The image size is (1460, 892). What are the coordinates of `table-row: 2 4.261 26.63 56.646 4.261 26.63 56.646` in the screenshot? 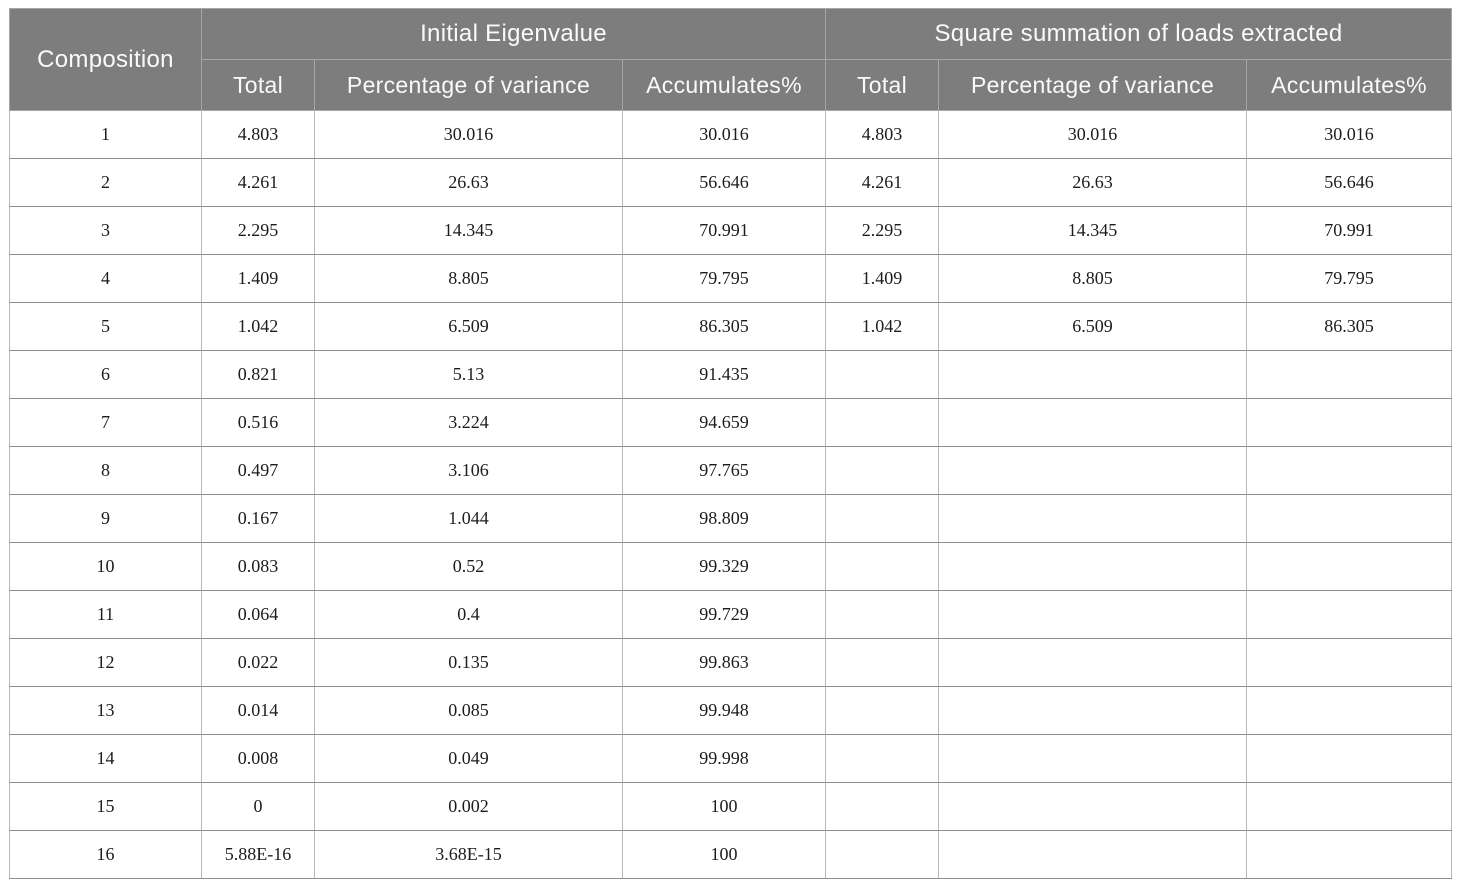 It's located at (731, 182).